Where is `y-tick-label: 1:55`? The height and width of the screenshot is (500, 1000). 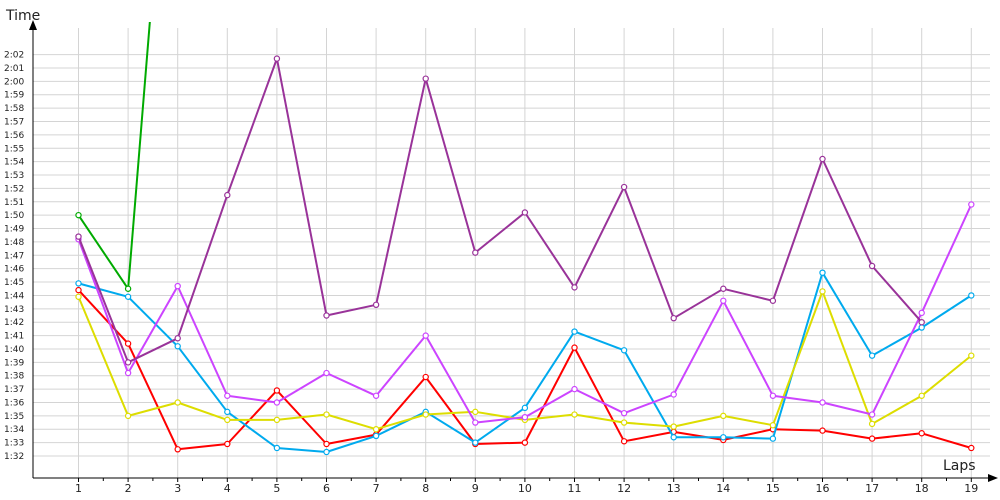 y-tick-label: 1:55 is located at coordinates (14, 149).